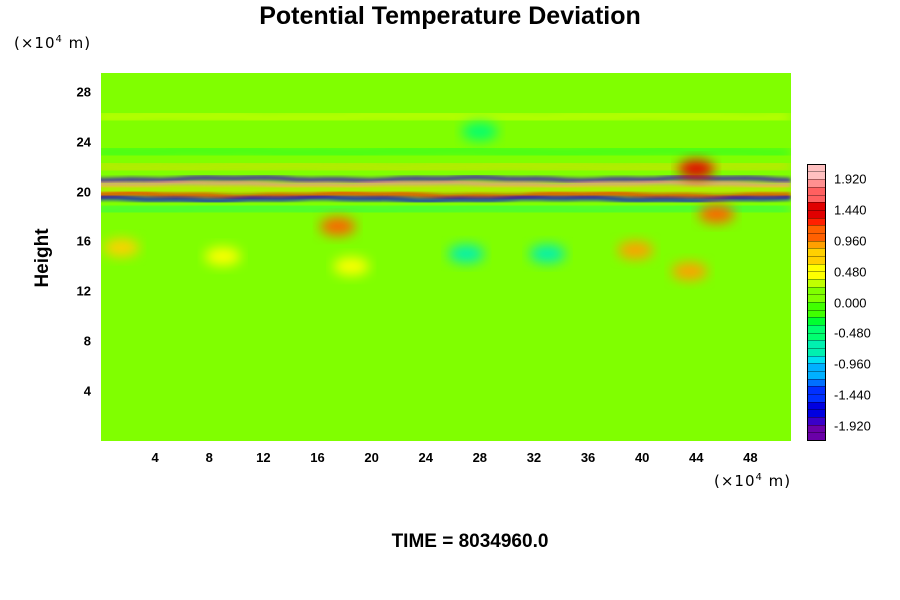 Image resolution: width=900 pixels, height=600 pixels. I want to click on x-tick-label: 8, so click(209, 457).